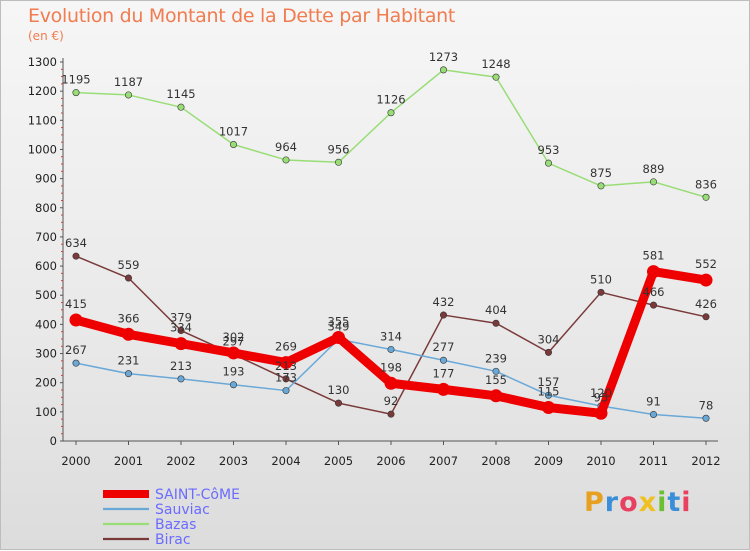 Image resolution: width=750 pixels, height=551 pixels. I want to click on y-tick-label: 100, so click(46, 412).